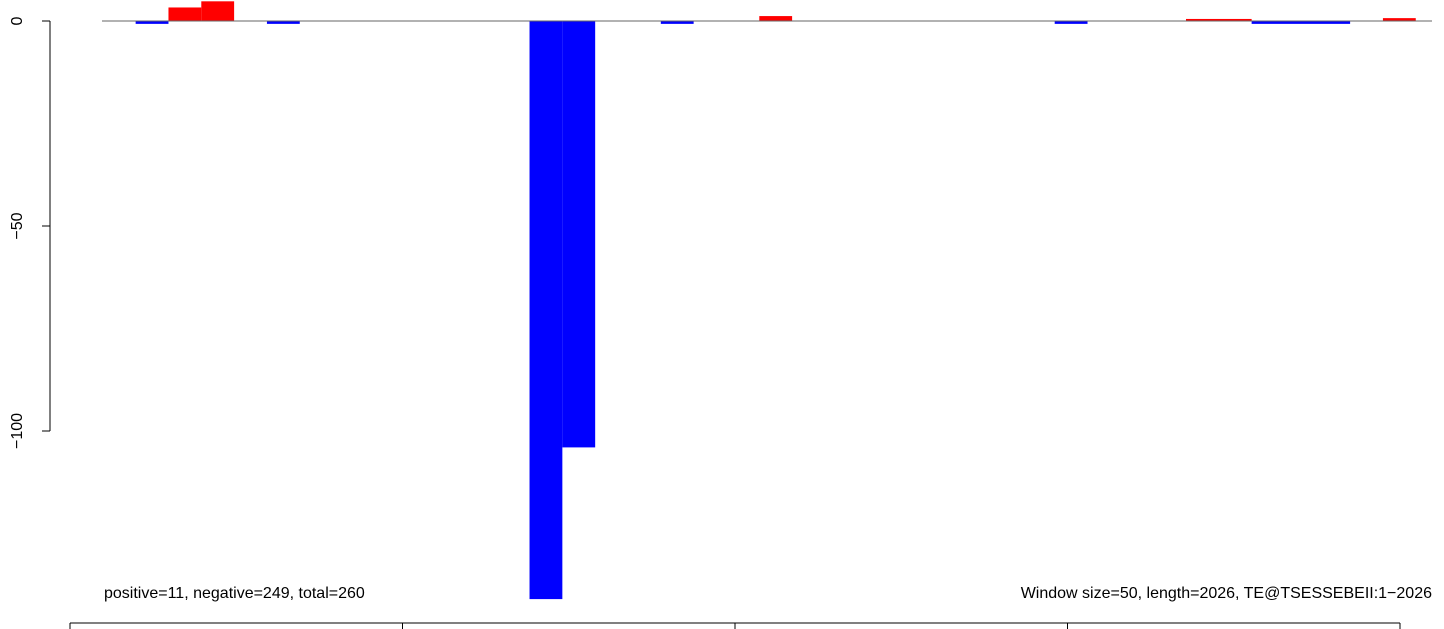 Image resolution: width=1444 pixels, height=629 pixels. I want to click on y-tick-label-1: −50, so click(17, 225).